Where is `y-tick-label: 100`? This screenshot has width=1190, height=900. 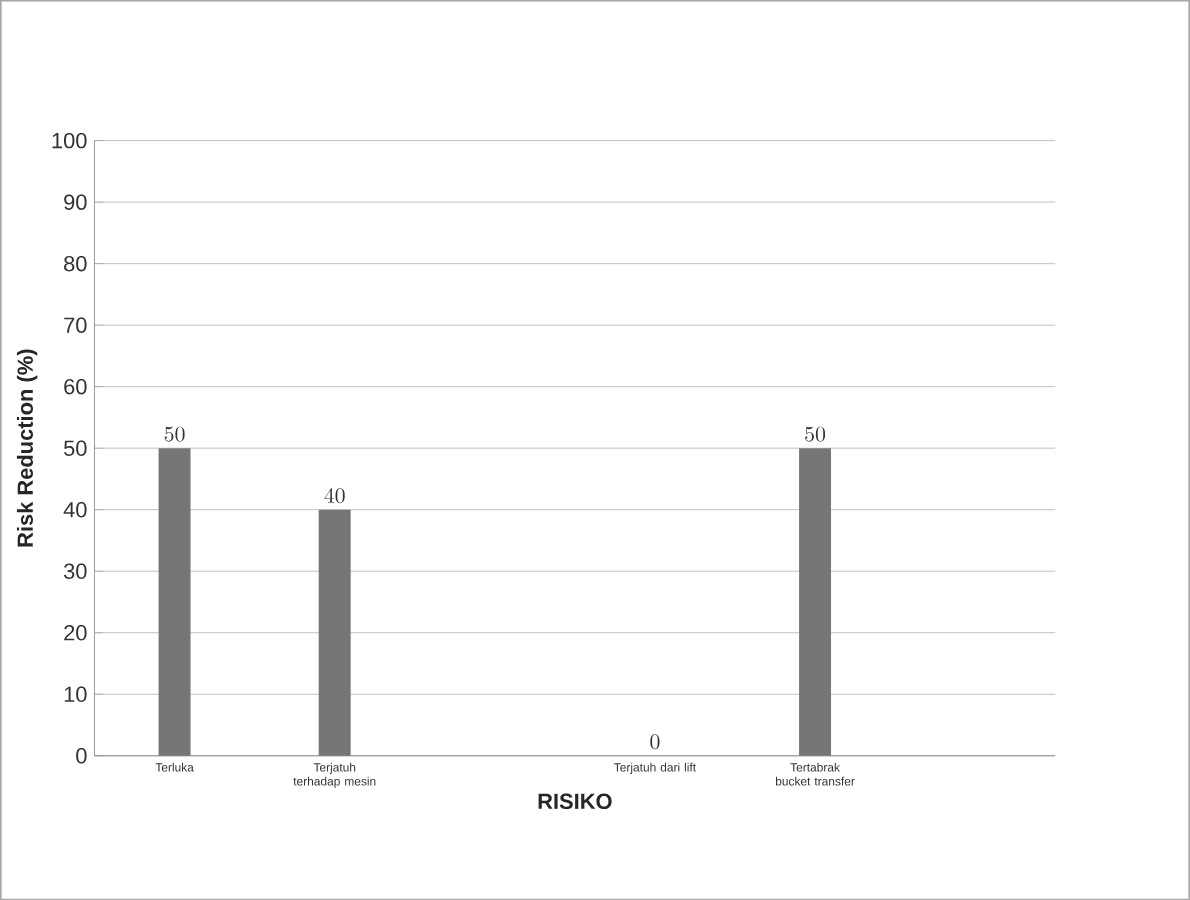
y-tick-label: 100 is located at coordinates (69, 140).